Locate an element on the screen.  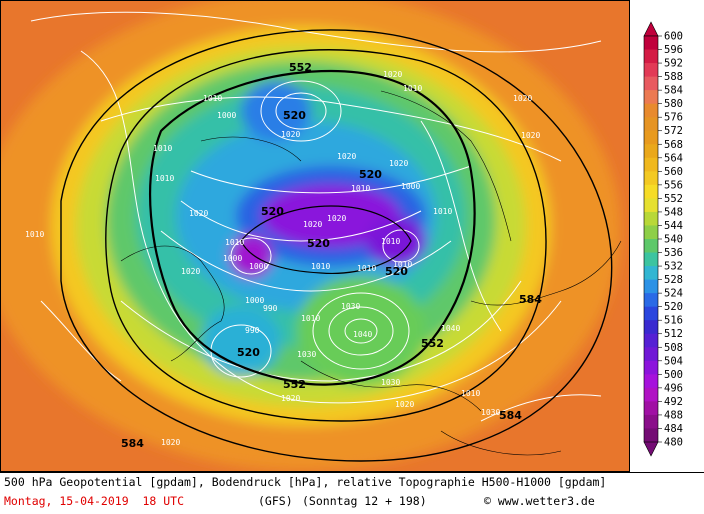
legend-arrow-top is located at coordinates (651, 29).